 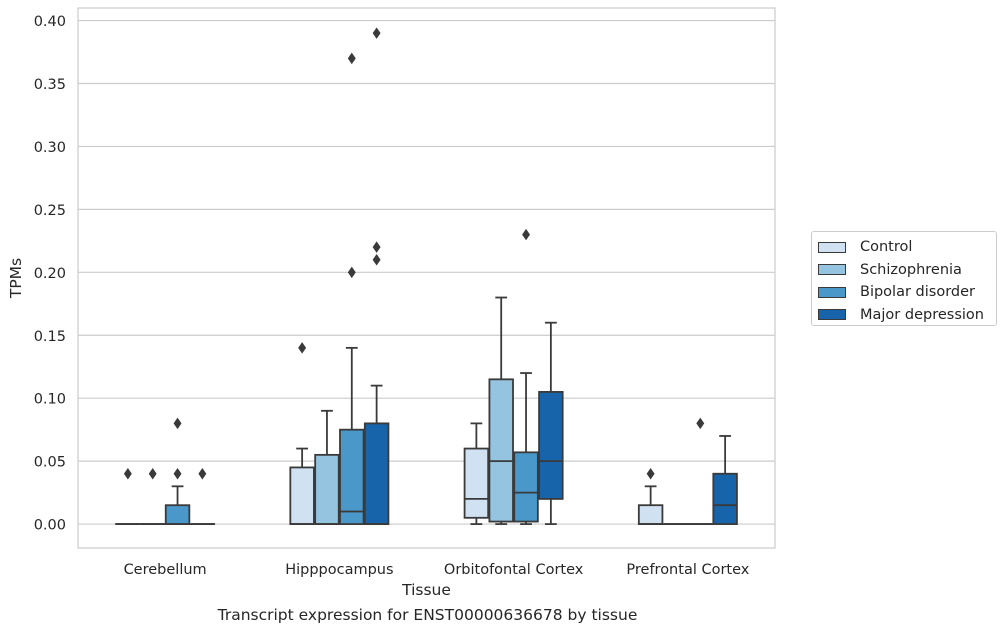 I want to click on box-major-depression-orbitofontal-cortex, so click(x=551, y=423).